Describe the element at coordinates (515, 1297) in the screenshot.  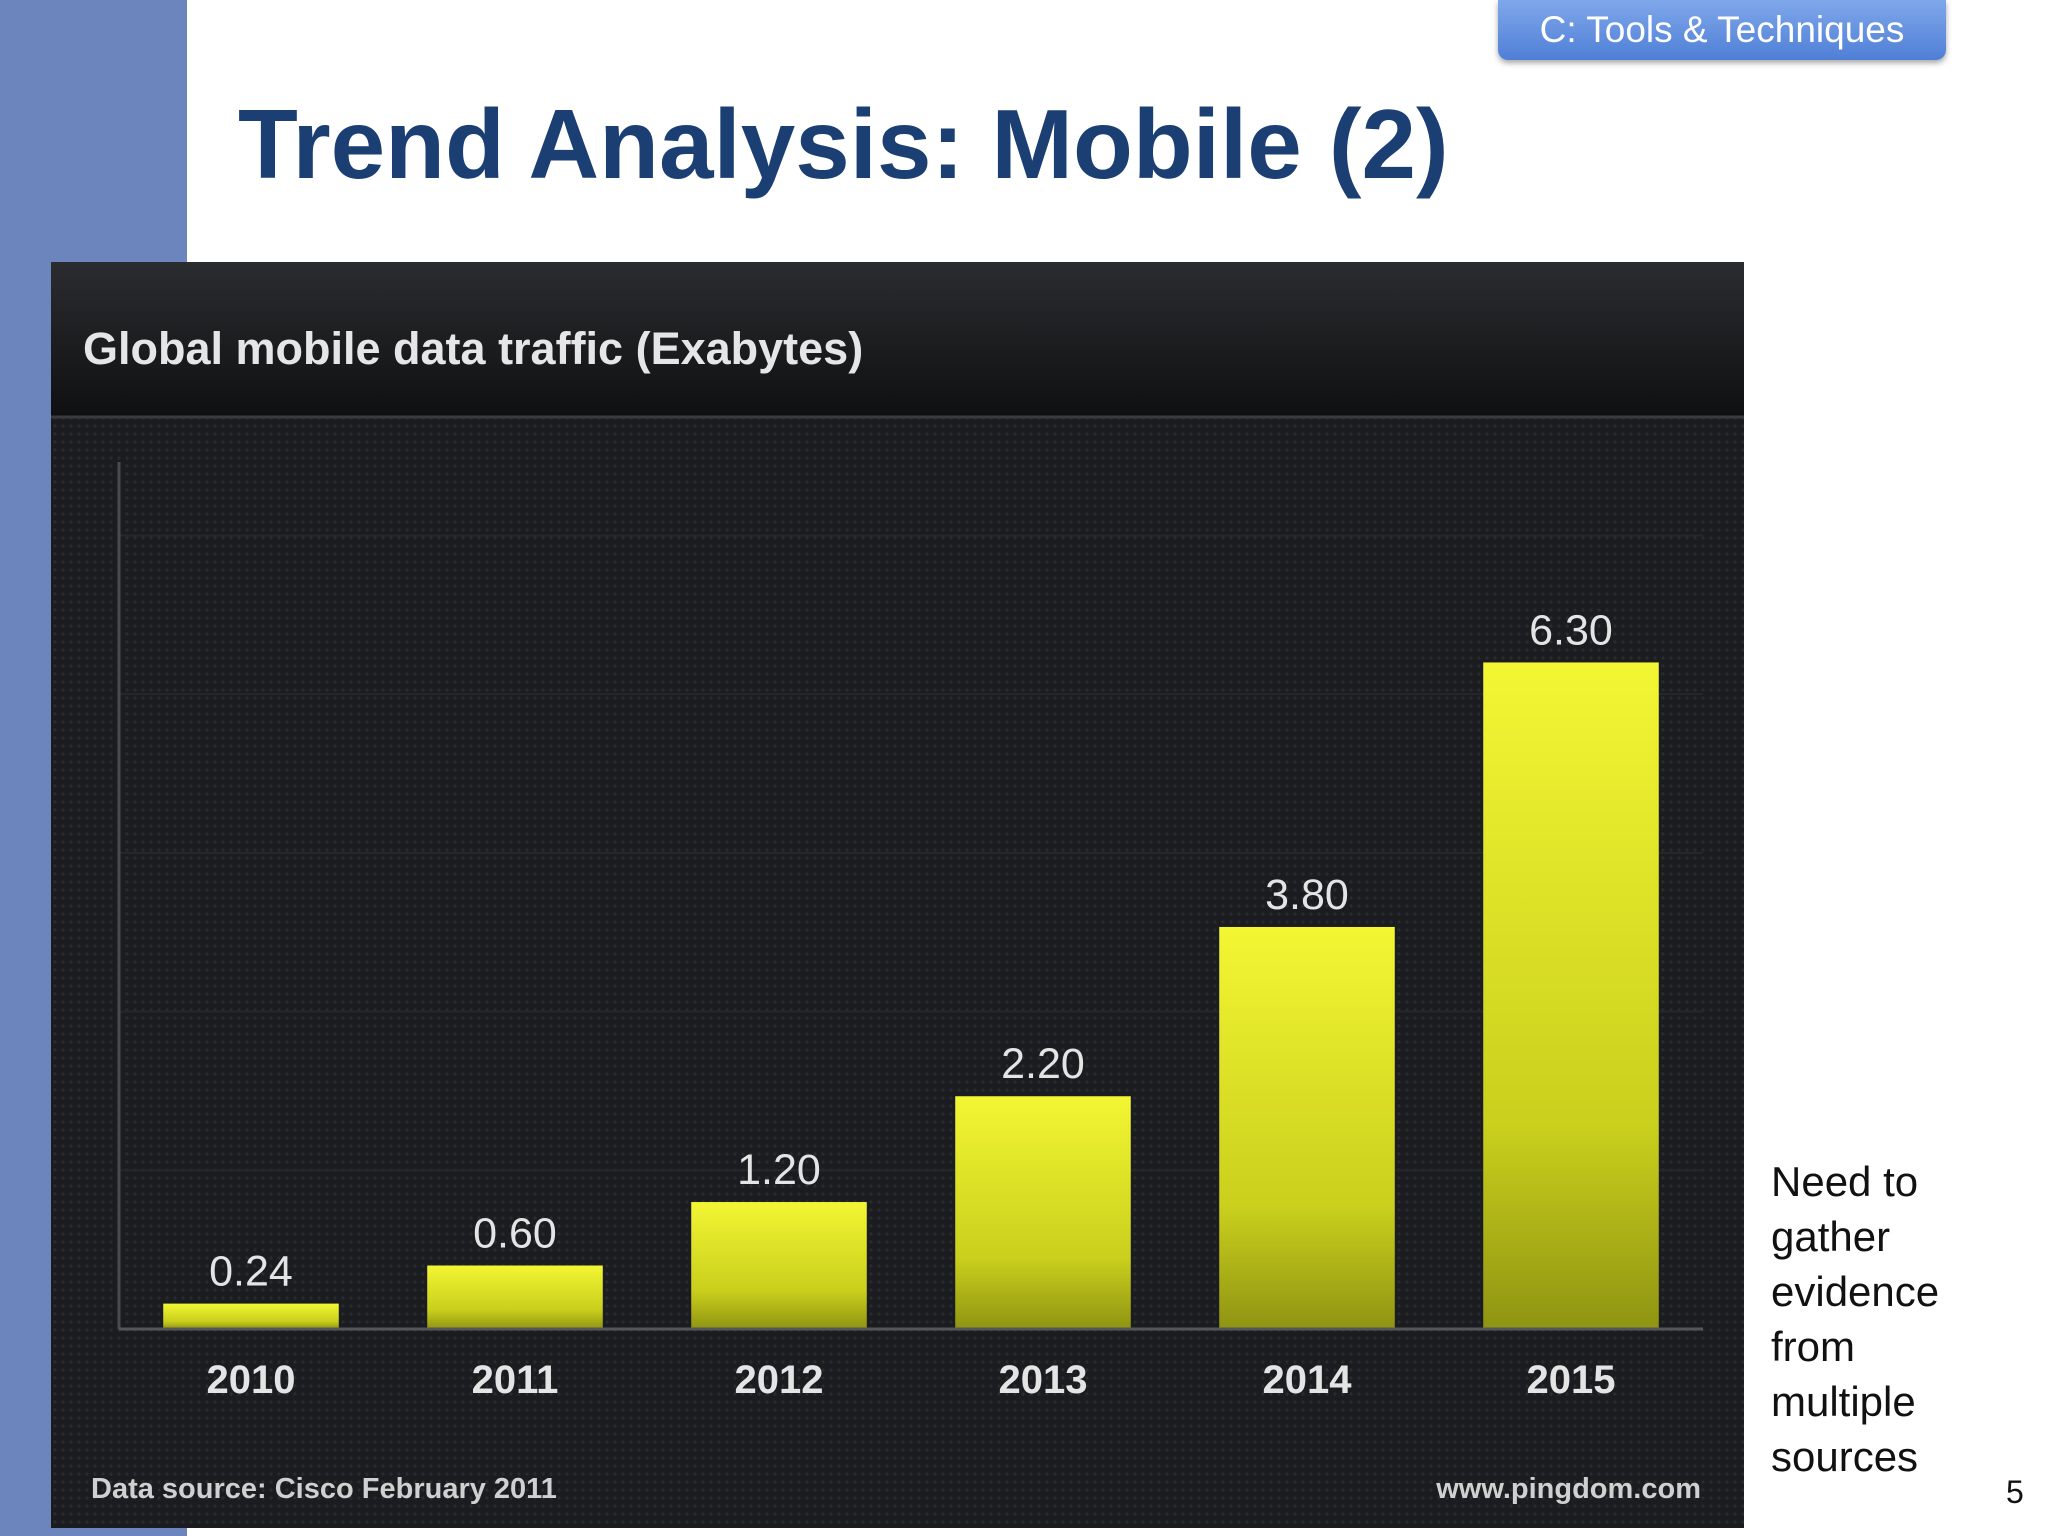
I see `bar-2011` at that location.